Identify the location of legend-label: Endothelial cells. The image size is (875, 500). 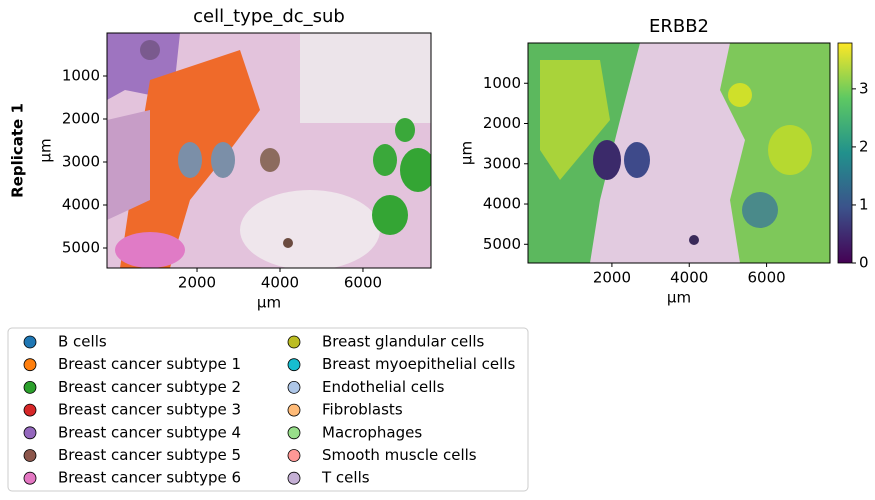
(383, 387).